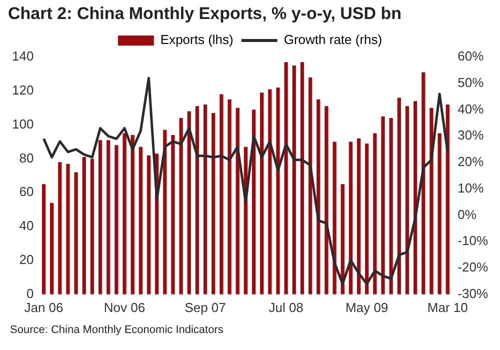 The image size is (500, 350). What do you see at coordinates (117, 330) in the screenshot?
I see `source-note: Source: China Monthly Economic Indicators` at bounding box center [117, 330].